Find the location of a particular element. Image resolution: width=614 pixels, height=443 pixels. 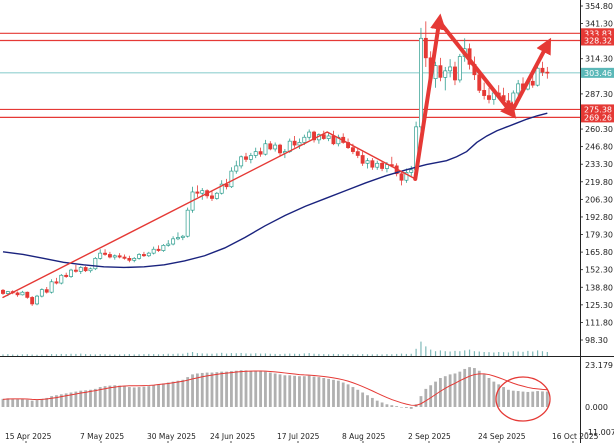

y-tick-label: 341.30 is located at coordinates (599, 24).